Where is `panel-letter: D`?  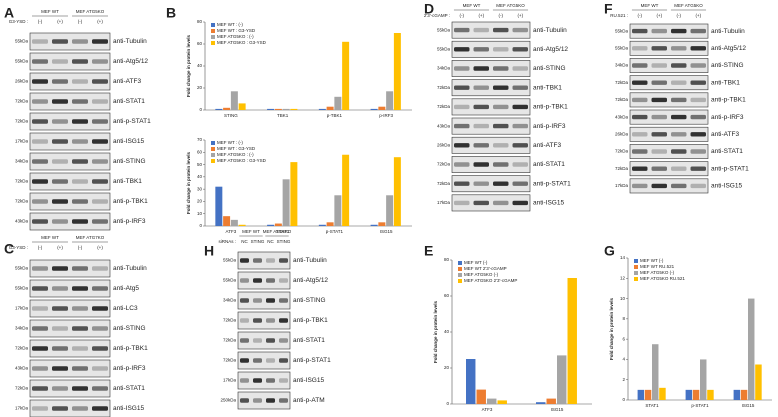 panel-letter: D is located at coordinates (429, 9).